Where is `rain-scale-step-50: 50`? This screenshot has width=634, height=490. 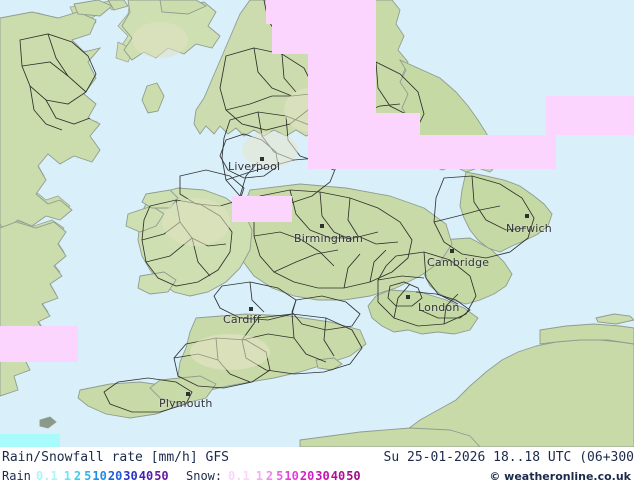
rain-scale-step-50: 50 is located at coordinates (161, 476).